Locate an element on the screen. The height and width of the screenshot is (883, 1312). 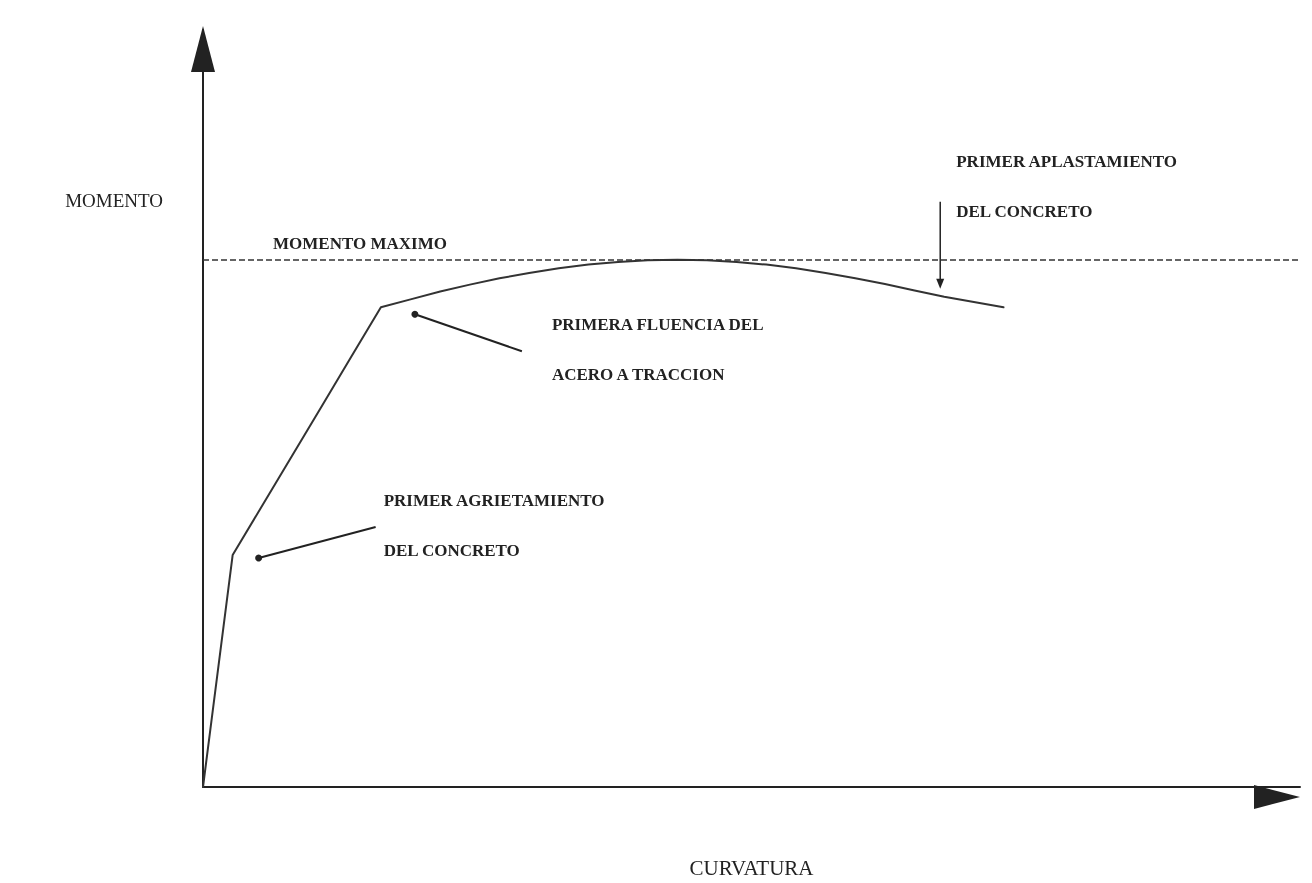
ref-line-label: MOMENTO MAXIMO is located at coordinates (360, 243).